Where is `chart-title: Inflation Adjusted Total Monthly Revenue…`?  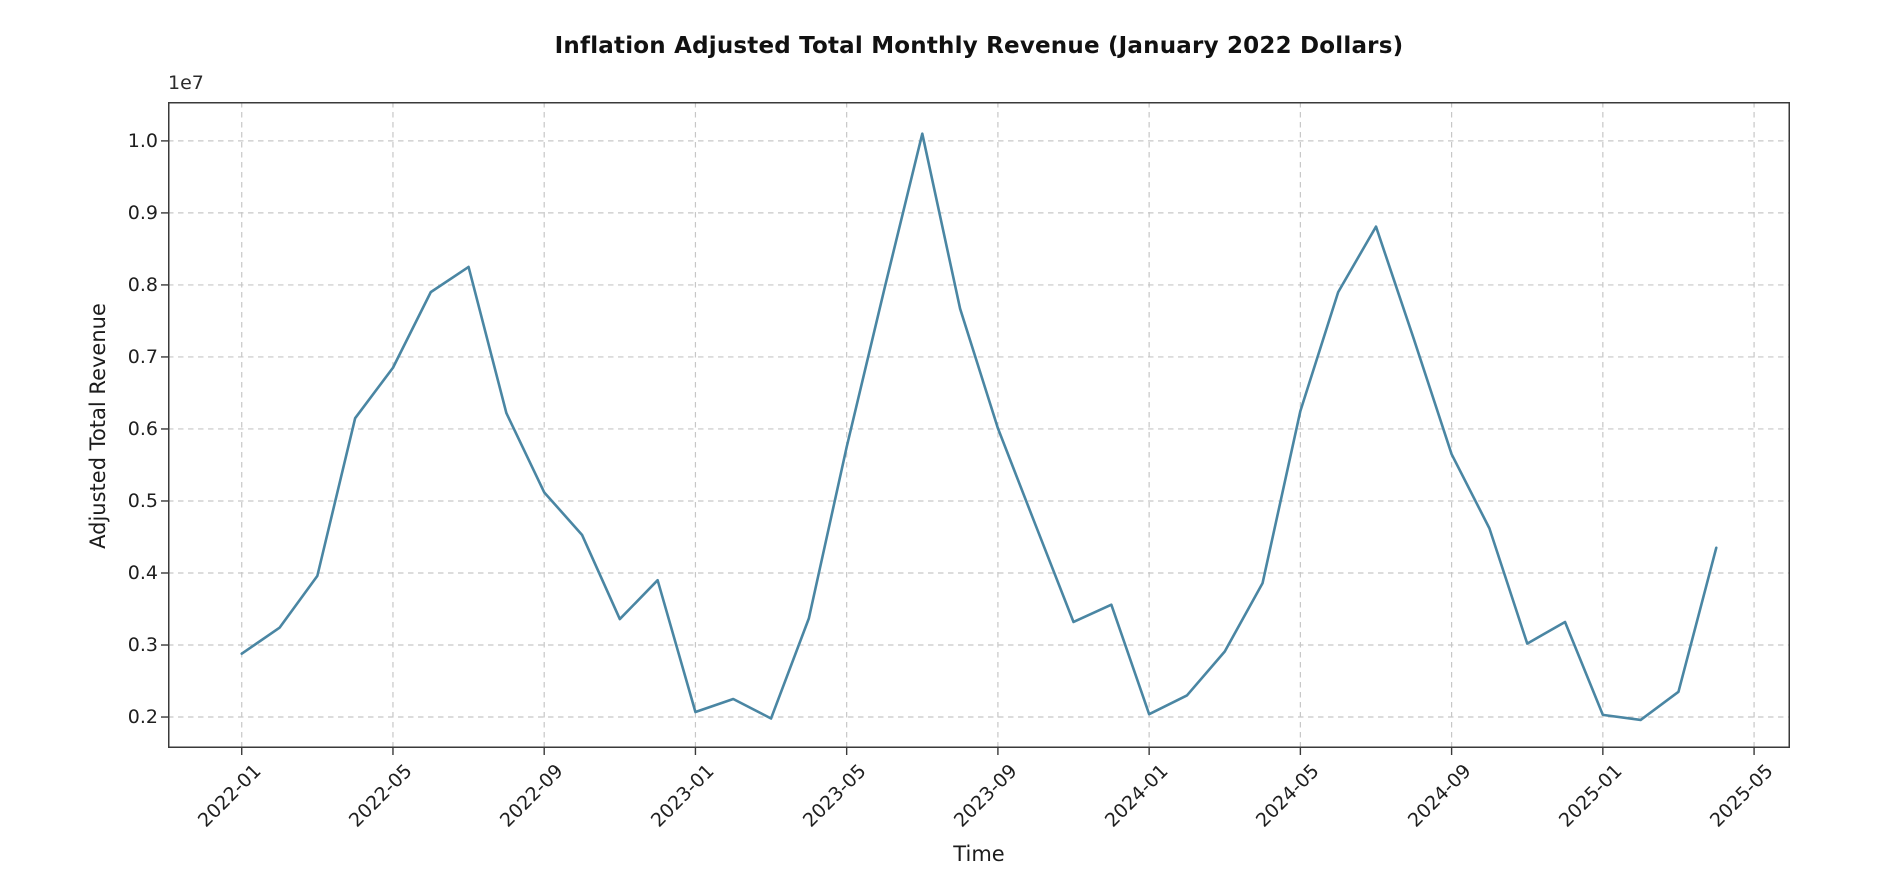 chart-title: Inflation Adjusted Total Monthly Revenue… is located at coordinates (979, 46).